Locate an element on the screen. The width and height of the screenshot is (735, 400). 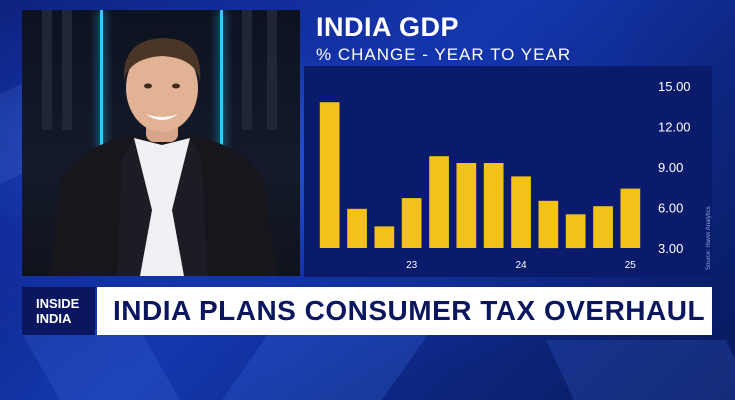
y-tick-label: 3.00 is located at coordinates (670, 248).